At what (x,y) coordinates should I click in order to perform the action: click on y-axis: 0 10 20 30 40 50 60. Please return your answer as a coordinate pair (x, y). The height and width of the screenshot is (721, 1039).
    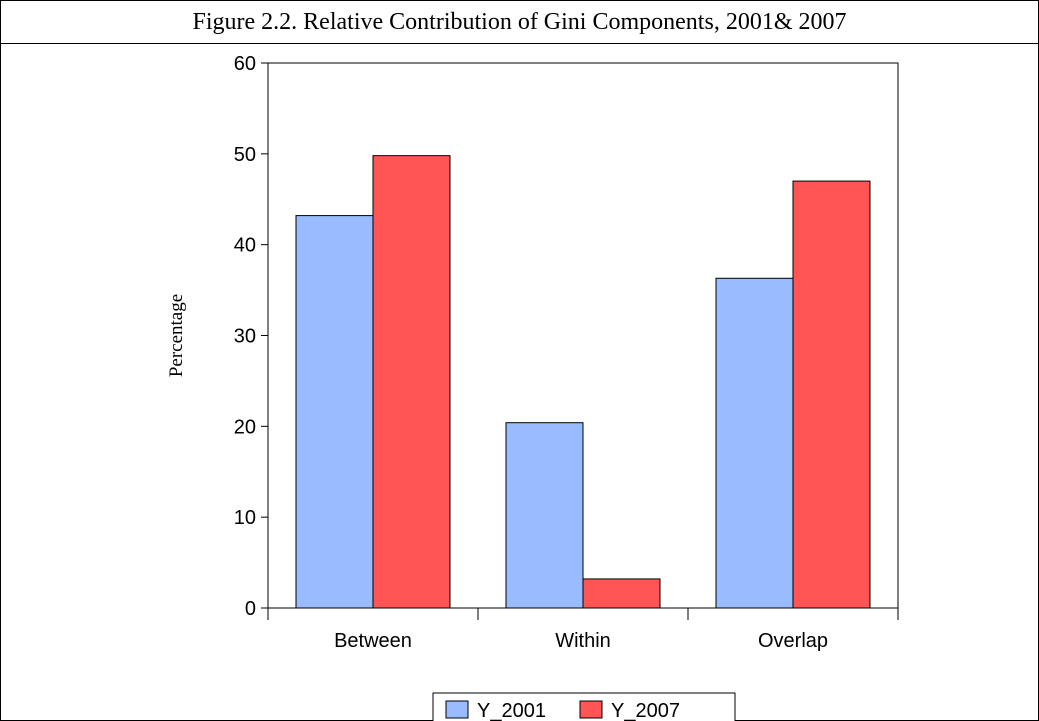
    Looking at the image, I should click on (251, 336).